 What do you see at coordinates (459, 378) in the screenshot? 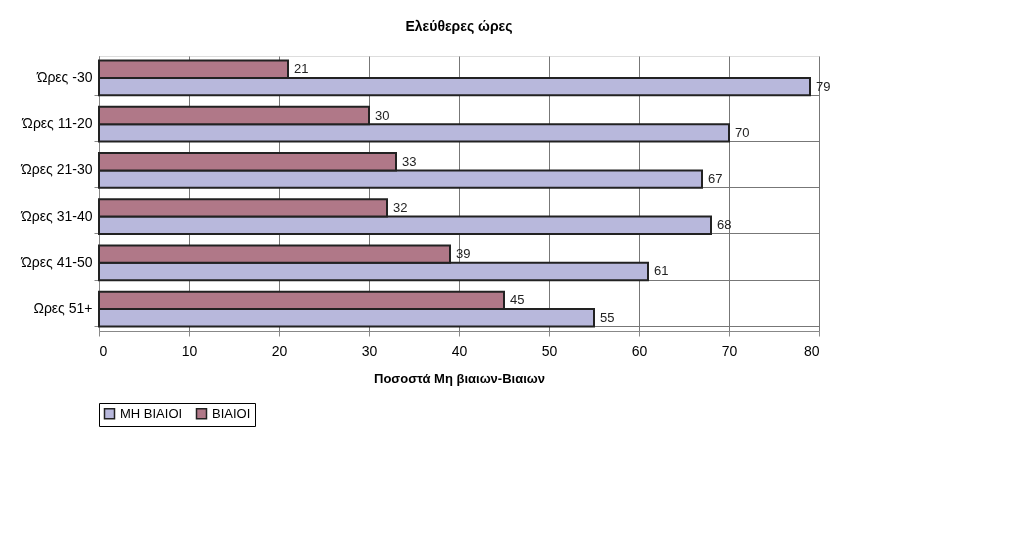
I see `x-axis-title: Ποσοστά Μη βιαιων-Βιαιων` at bounding box center [459, 378].